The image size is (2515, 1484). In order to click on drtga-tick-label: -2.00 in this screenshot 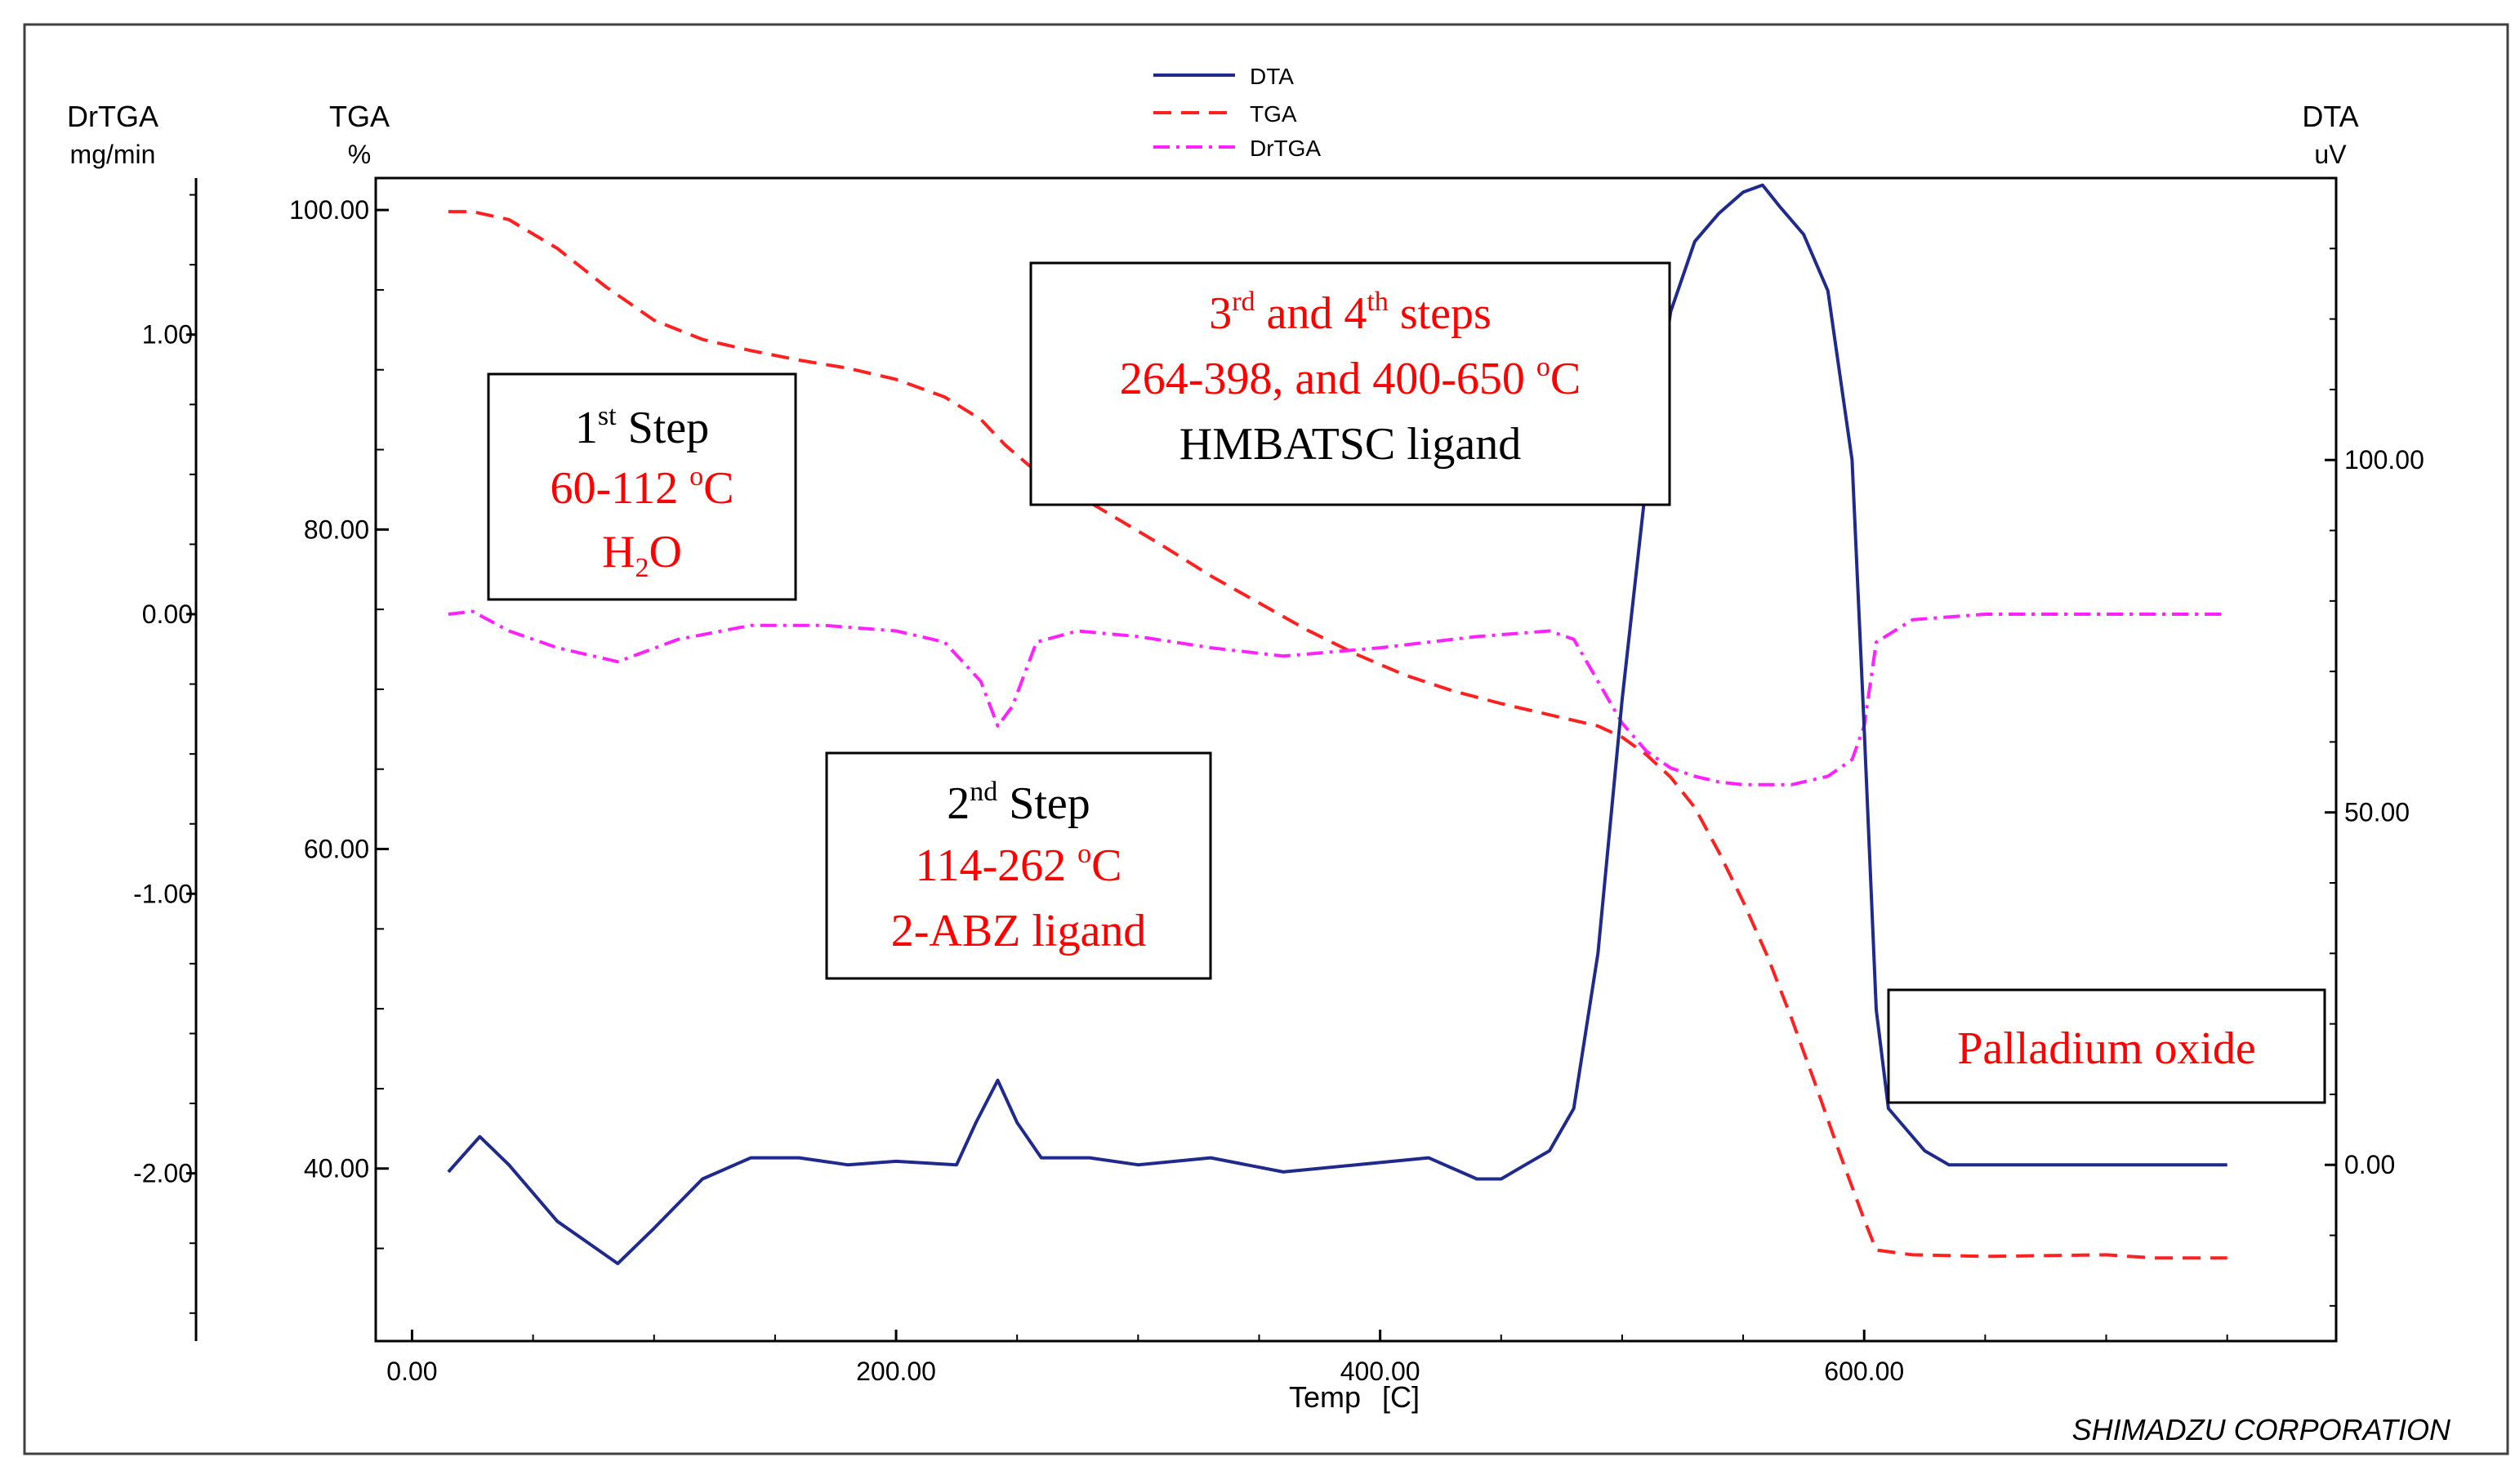, I will do `click(163, 1173)`.